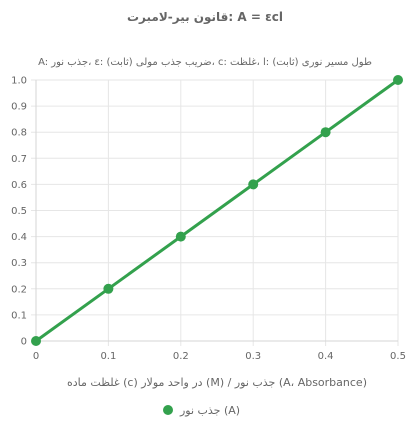  Describe the element at coordinates (19, 263) in the screenshot. I see `y-tick-label: 0.3` at that location.